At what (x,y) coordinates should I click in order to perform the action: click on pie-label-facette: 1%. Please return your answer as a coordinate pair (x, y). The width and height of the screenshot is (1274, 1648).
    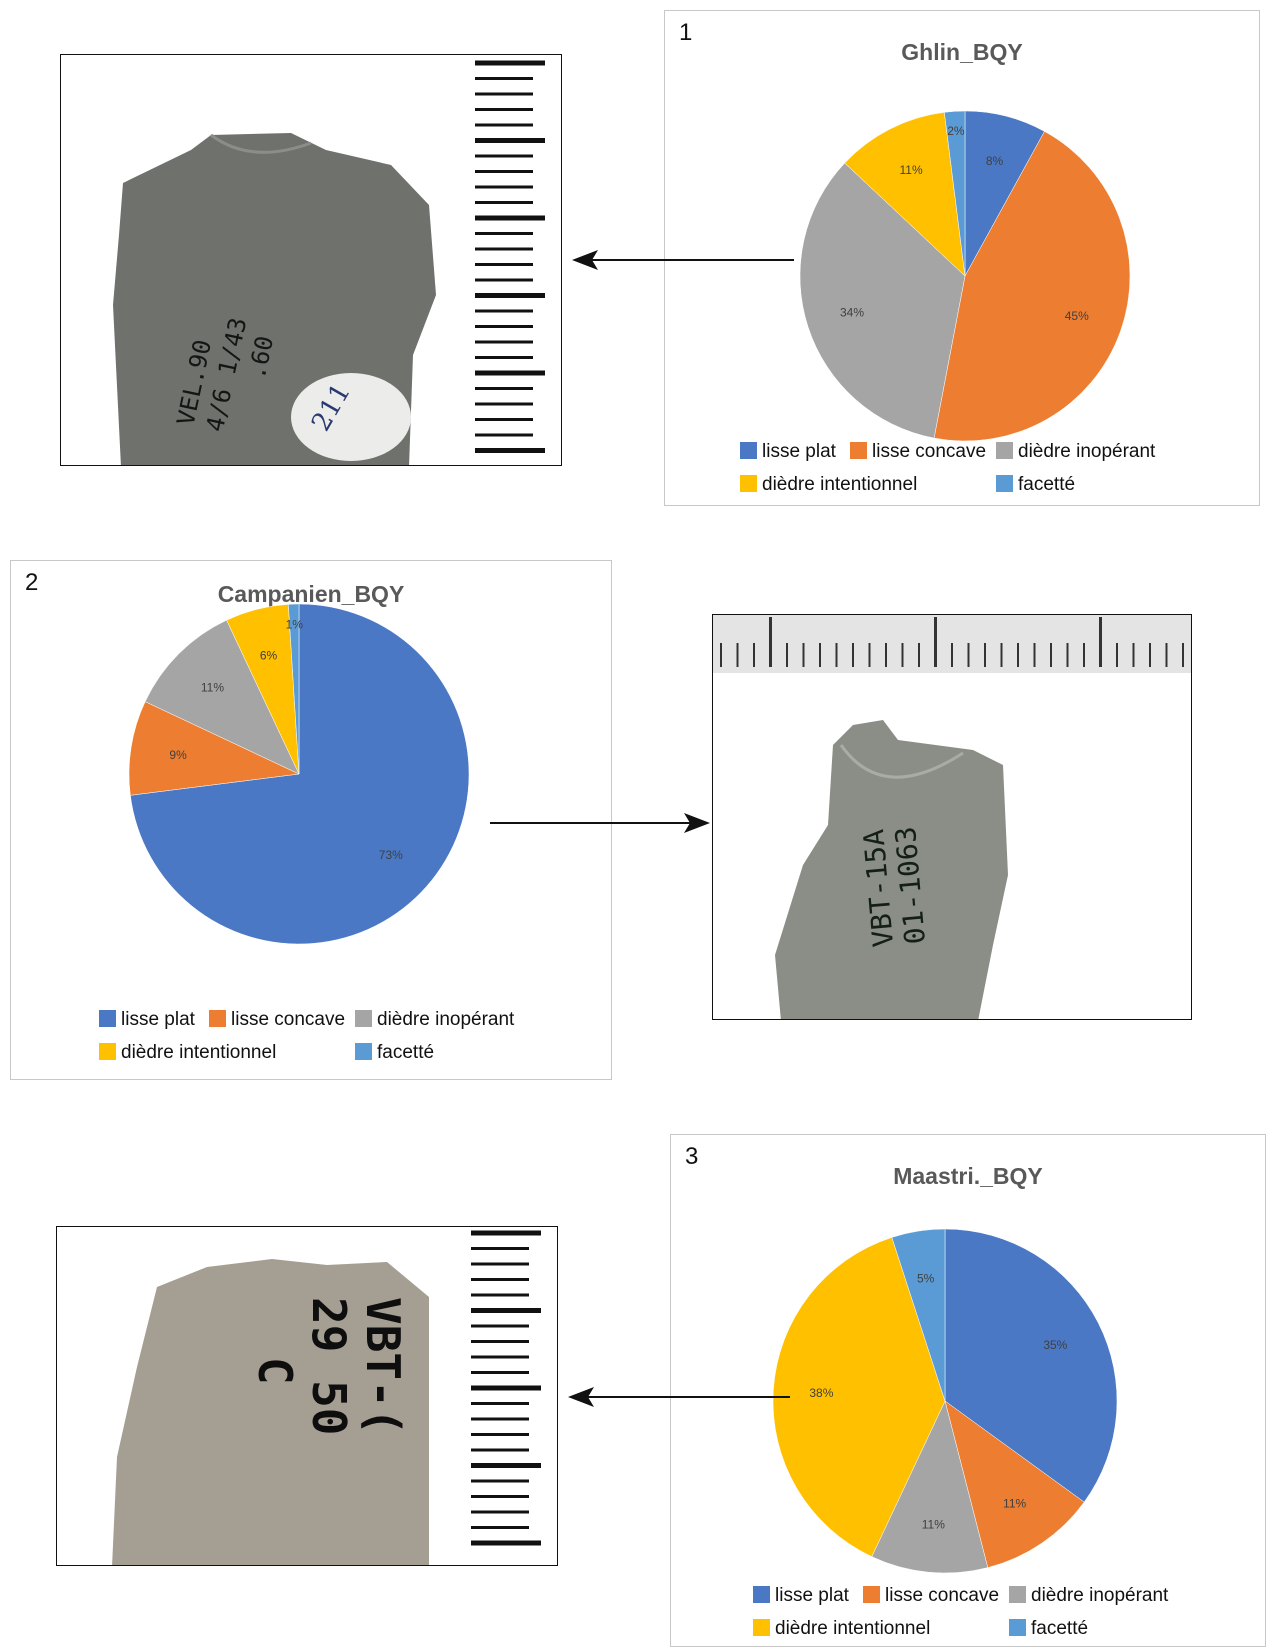
    Looking at the image, I should click on (295, 624).